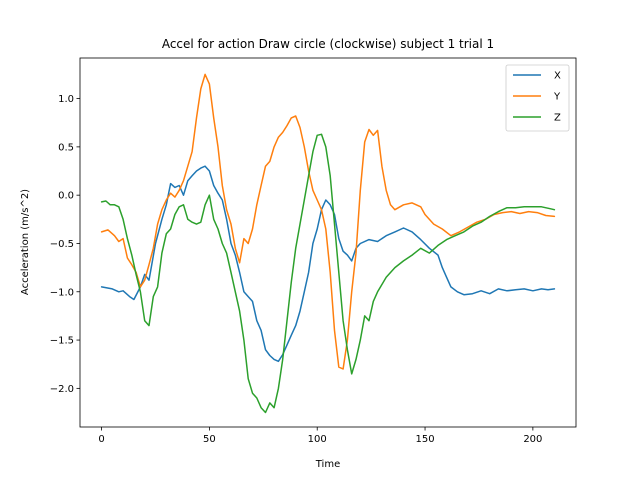 The height and width of the screenshot is (480, 640). What do you see at coordinates (66, 196) in the screenshot?
I see `y-tick-label: 0.0` at bounding box center [66, 196].